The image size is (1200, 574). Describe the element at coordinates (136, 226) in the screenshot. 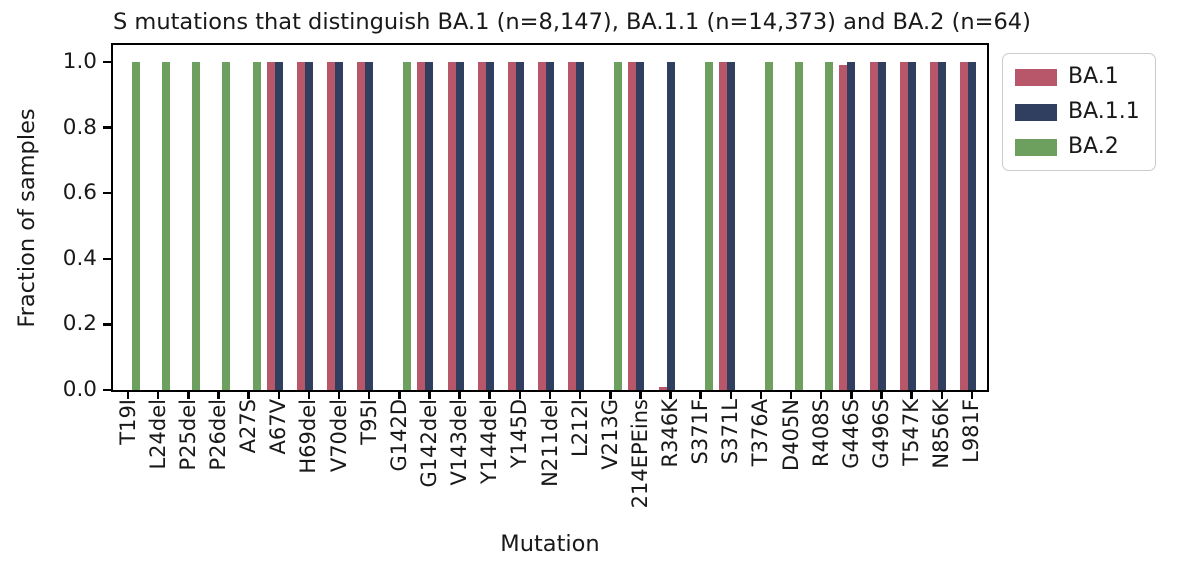

I see `bar-BA.2-T19I` at that location.